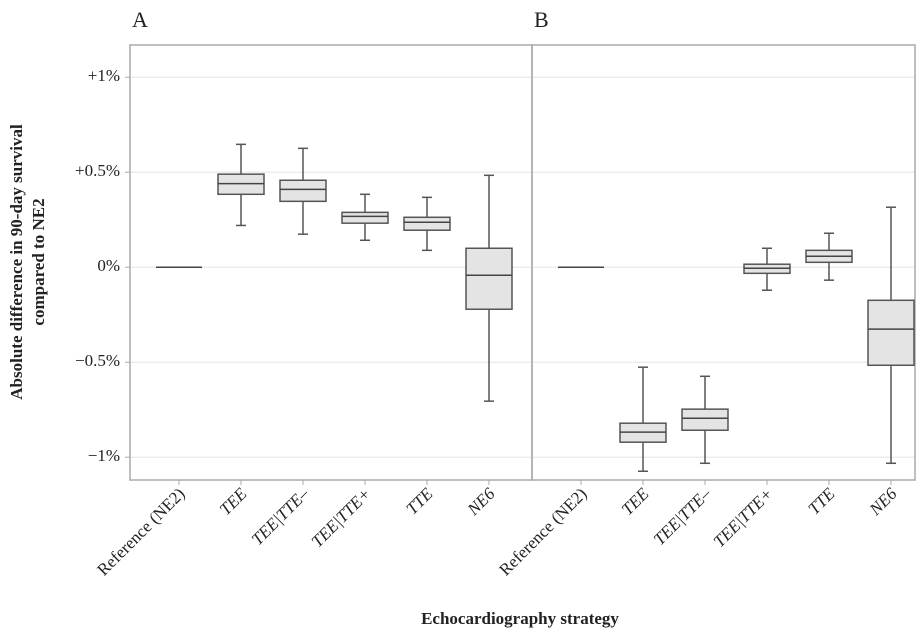 Image resolution: width=920 pixels, height=634 pixels. Describe the element at coordinates (97, 360) in the screenshot. I see `y-tick-label: −0.5%` at that location.